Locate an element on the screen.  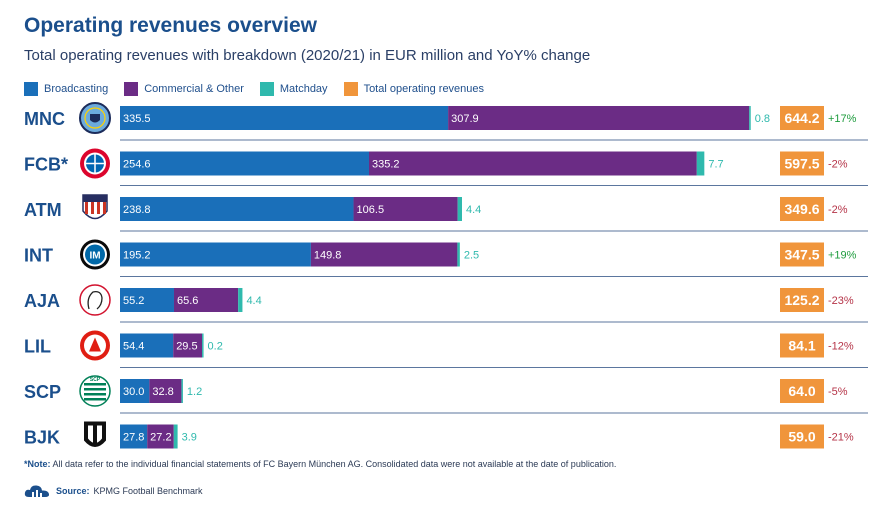
legend-swatch-commercial is located at coordinates (131, 89).